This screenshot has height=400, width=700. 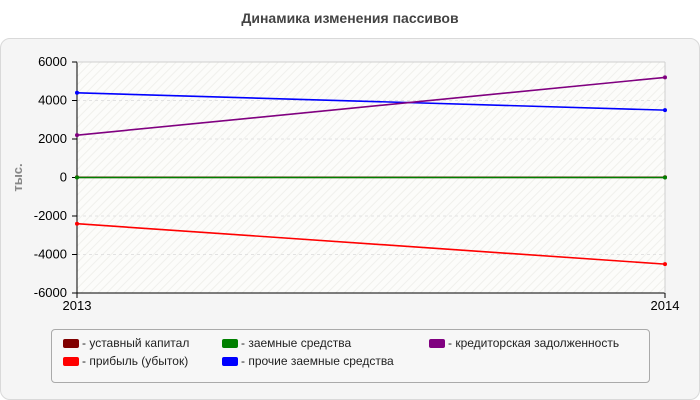 I want to click on legend-label: - заемные средства, so click(x=296, y=343).